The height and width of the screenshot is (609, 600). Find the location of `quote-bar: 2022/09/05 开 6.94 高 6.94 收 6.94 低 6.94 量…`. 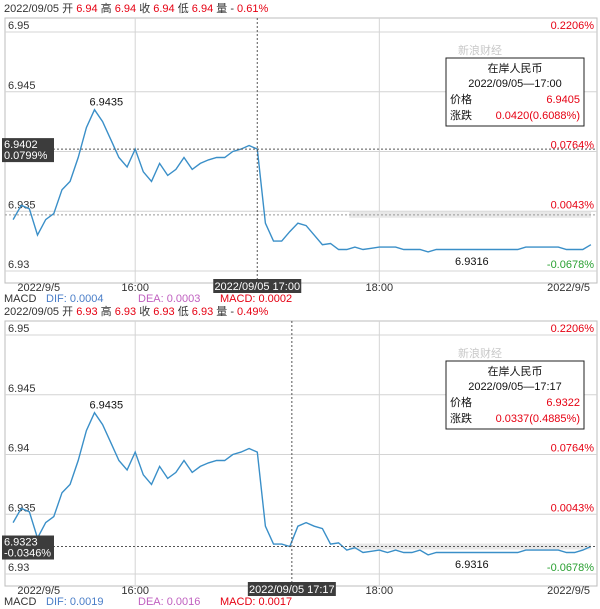

quote-bar: 2022/09/05 开 6.94 高 6.94 收 6.94 低 6.94 量… is located at coordinates (136, 8).